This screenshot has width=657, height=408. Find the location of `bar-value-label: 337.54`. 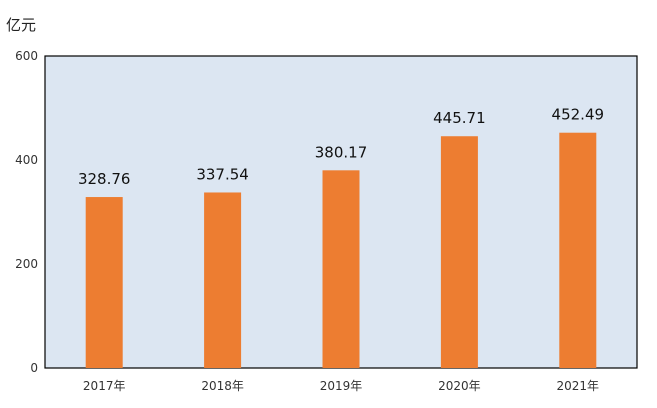

bar-value-label: 337.54 is located at coordinates (222, 174).